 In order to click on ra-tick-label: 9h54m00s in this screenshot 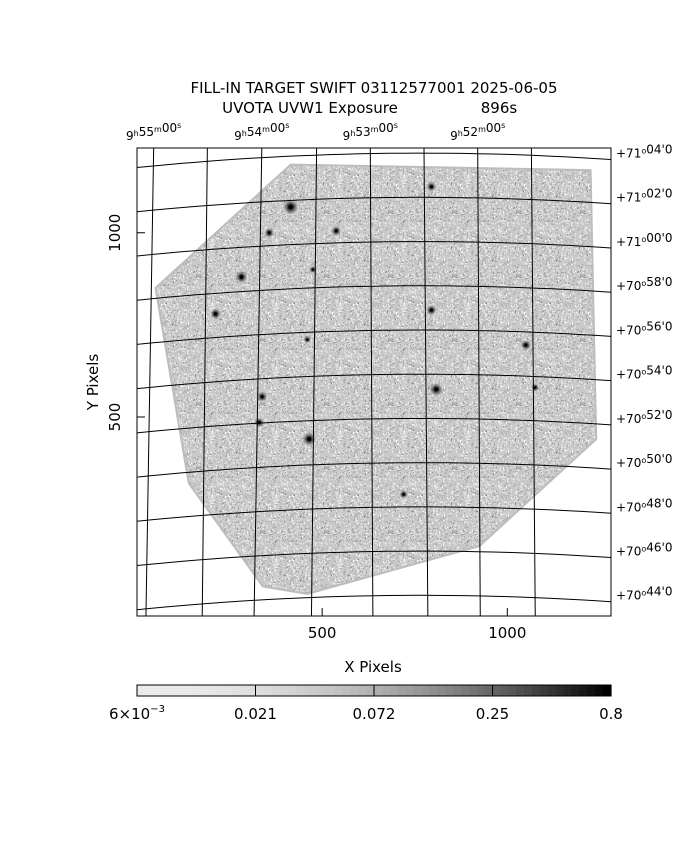, I will do `click(261, 132)`.